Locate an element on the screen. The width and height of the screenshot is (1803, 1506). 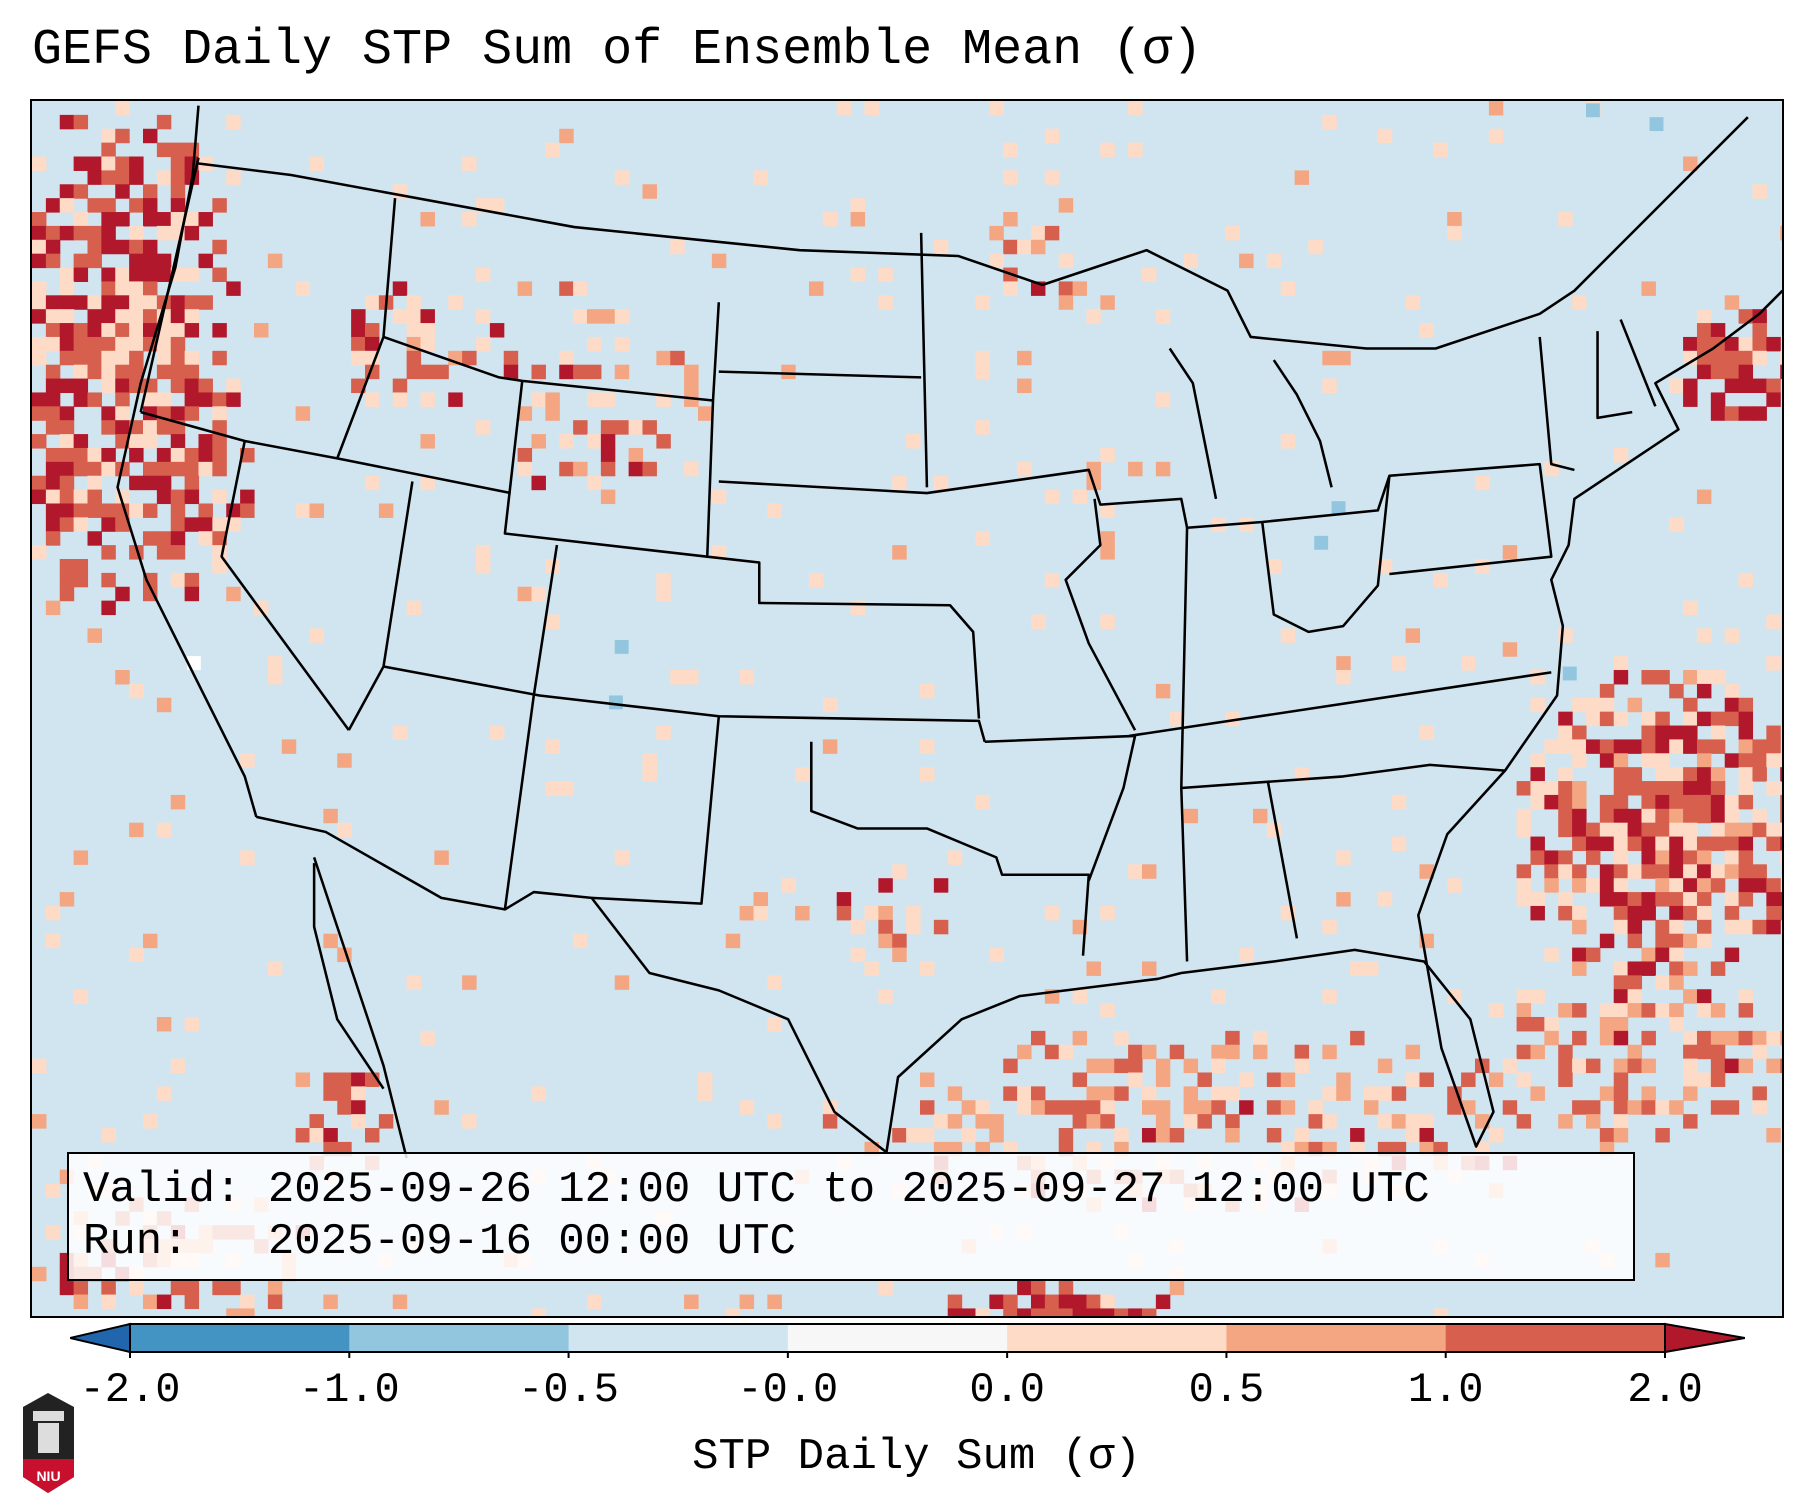
colorbar-segment is located at coordinates (1336, 1338).